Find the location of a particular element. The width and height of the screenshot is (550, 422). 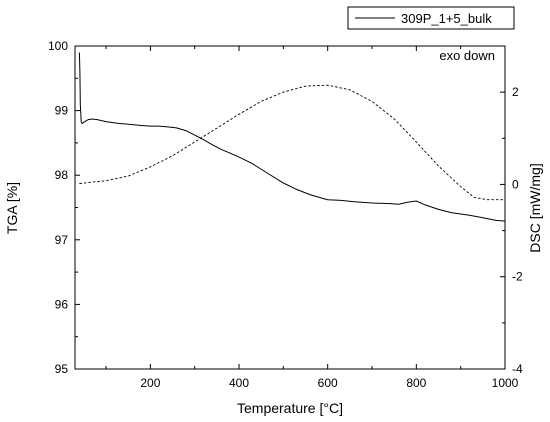

y-left-tick-label: 95 is located at coordinates (62, 369).